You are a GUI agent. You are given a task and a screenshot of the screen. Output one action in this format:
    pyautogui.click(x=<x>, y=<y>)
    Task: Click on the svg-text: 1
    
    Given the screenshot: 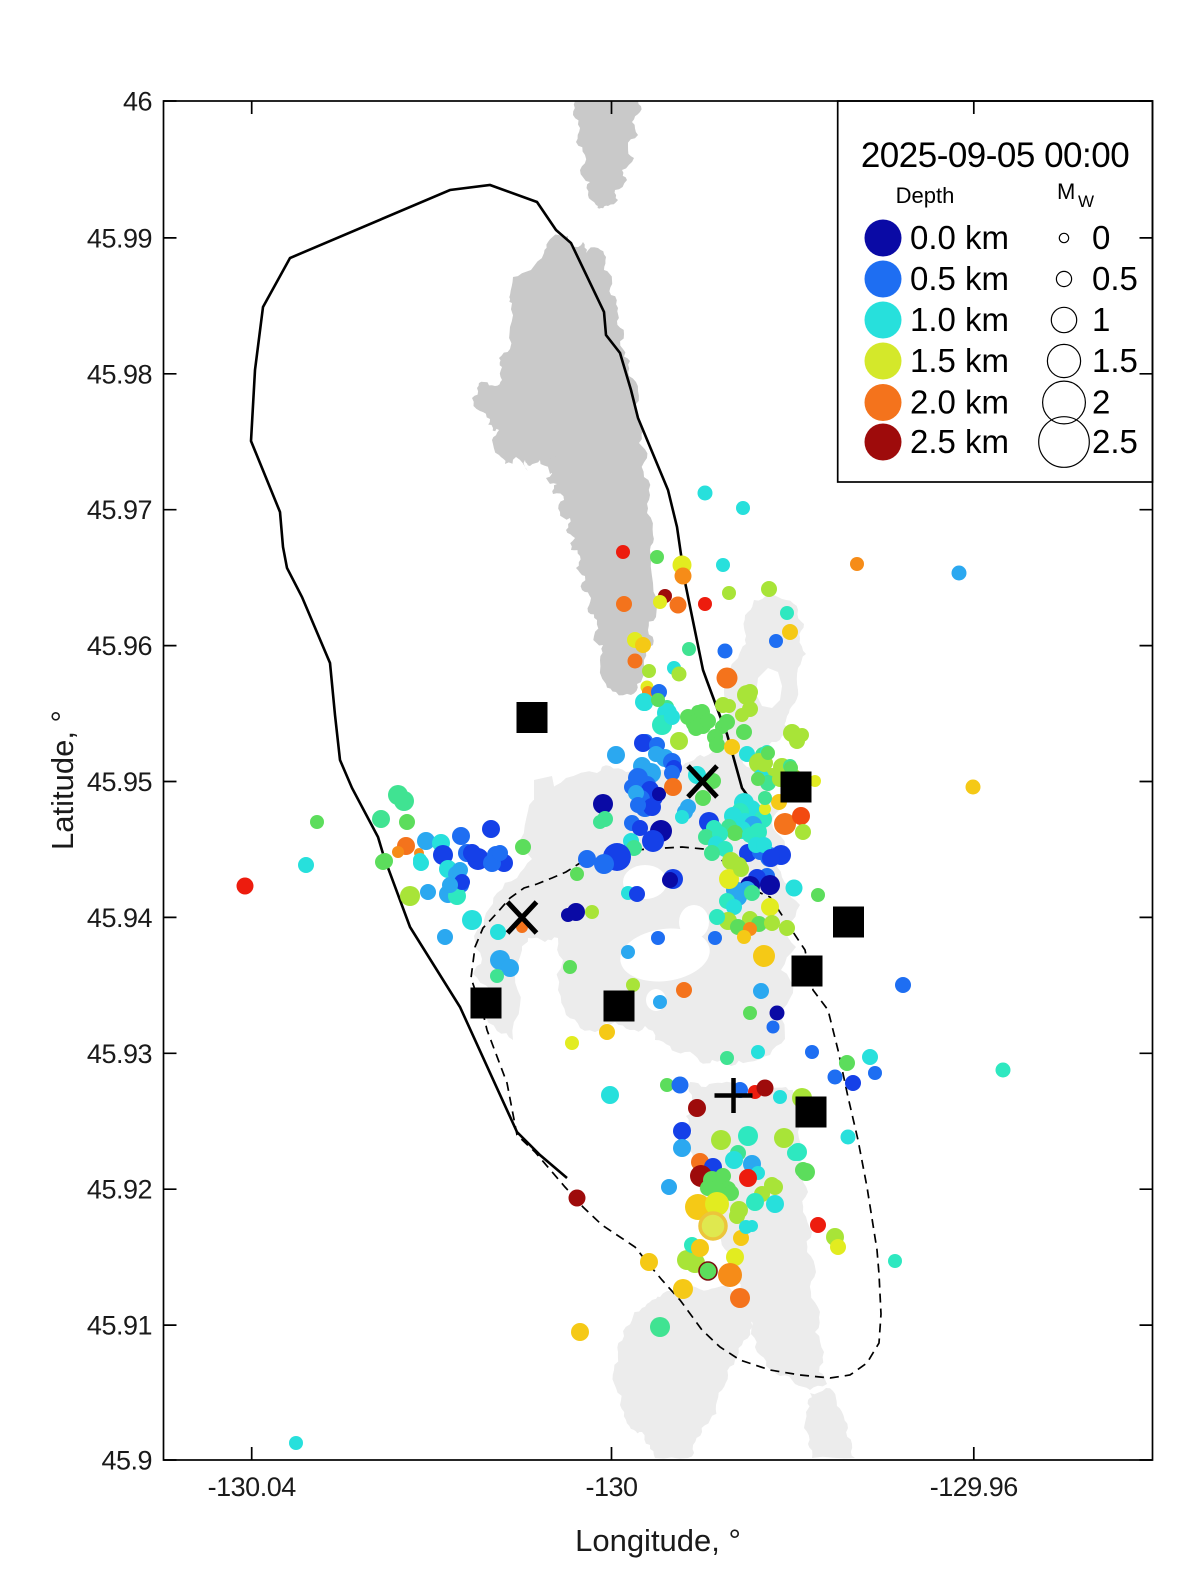 What is the action you would take?
    pyautogui.click(x=1101, y=319)
    